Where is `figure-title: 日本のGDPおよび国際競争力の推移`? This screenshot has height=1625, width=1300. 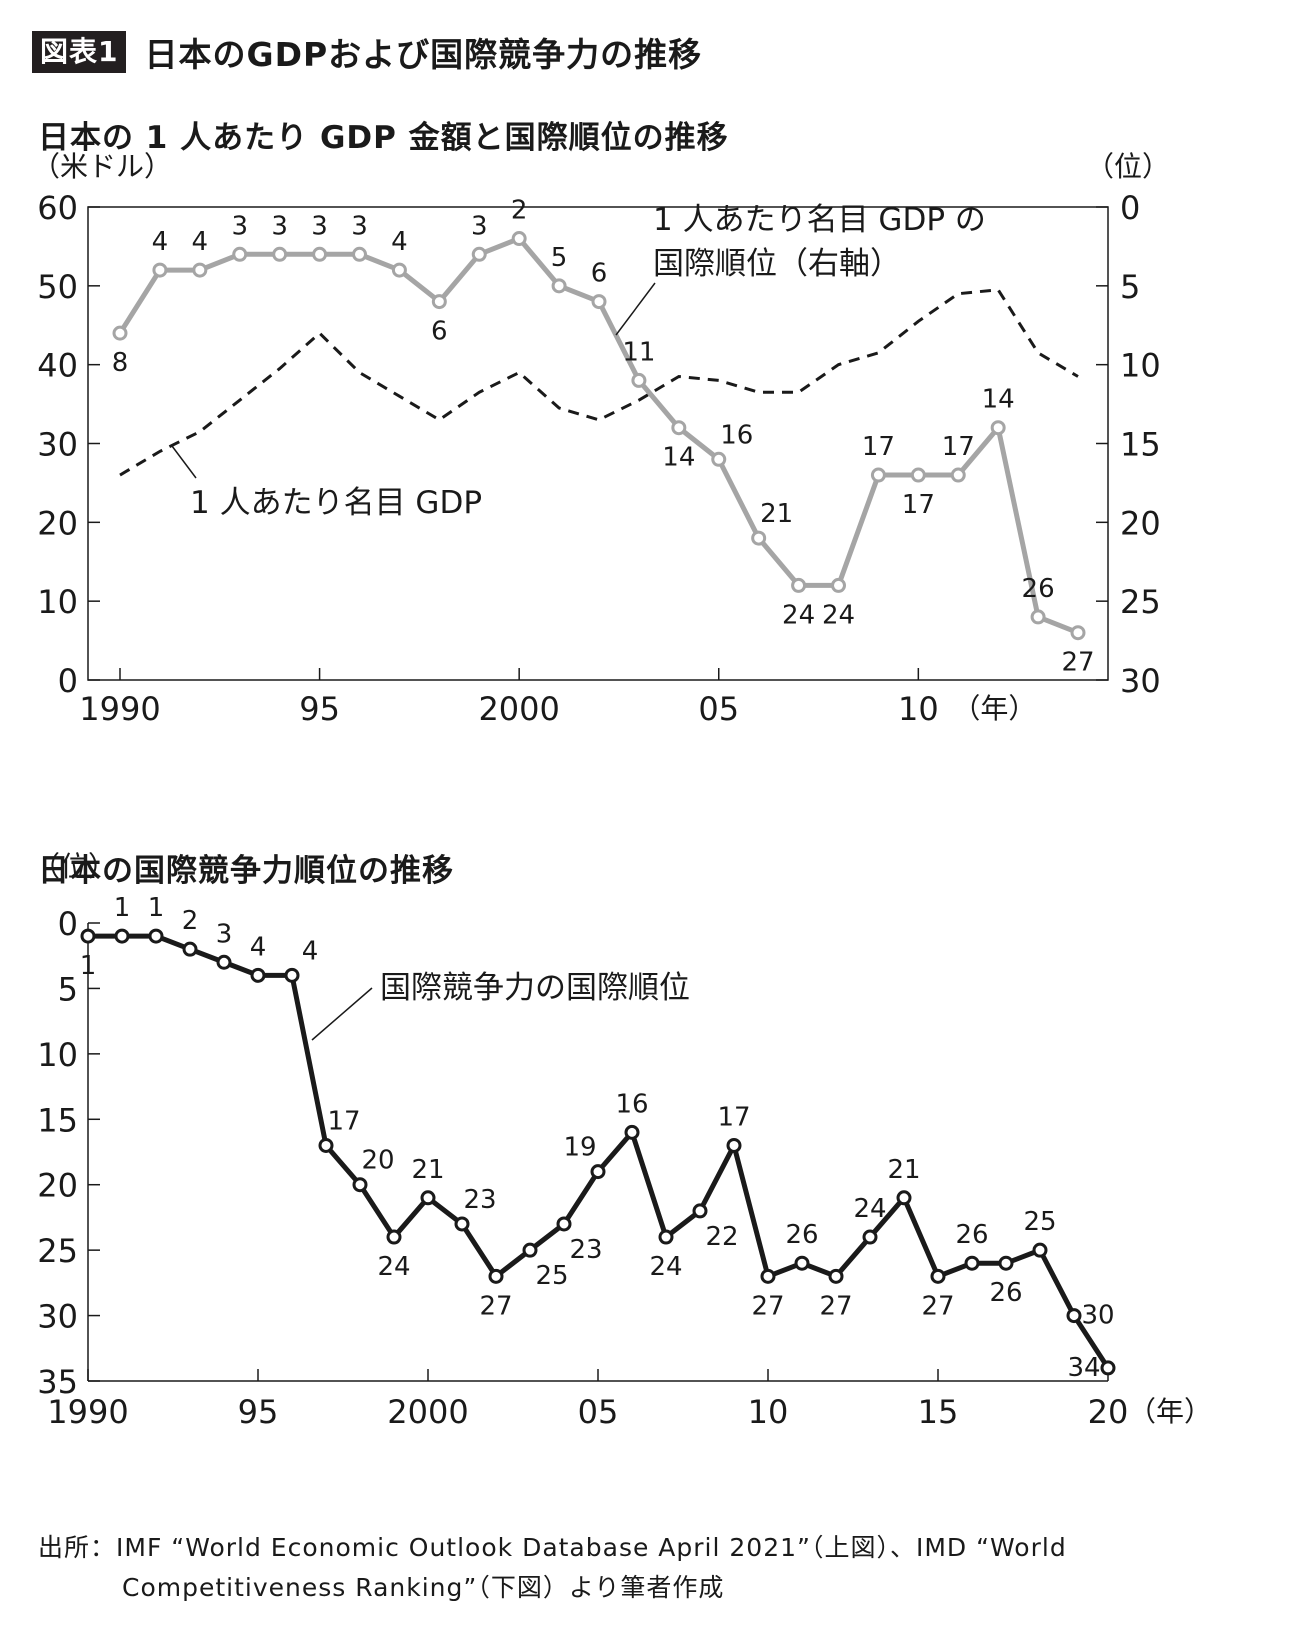 figure-title: 日本のGDPおよび国際競争力の推移 is located at coordinates (423, 54).